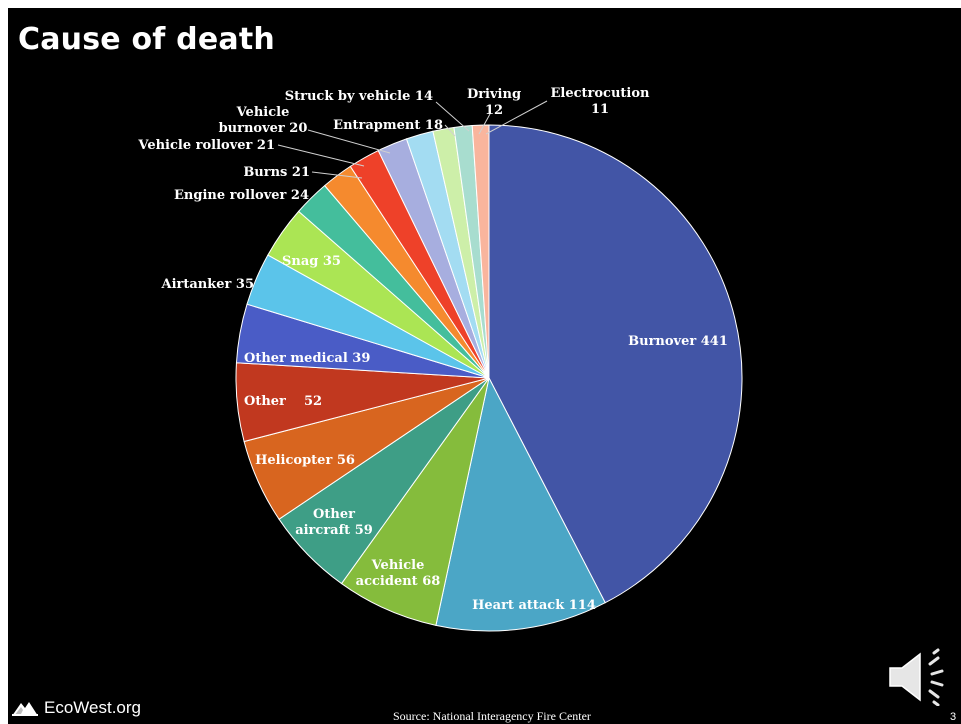  I want to click on slice-label: Vehicle accident 68, so click(398, 573).